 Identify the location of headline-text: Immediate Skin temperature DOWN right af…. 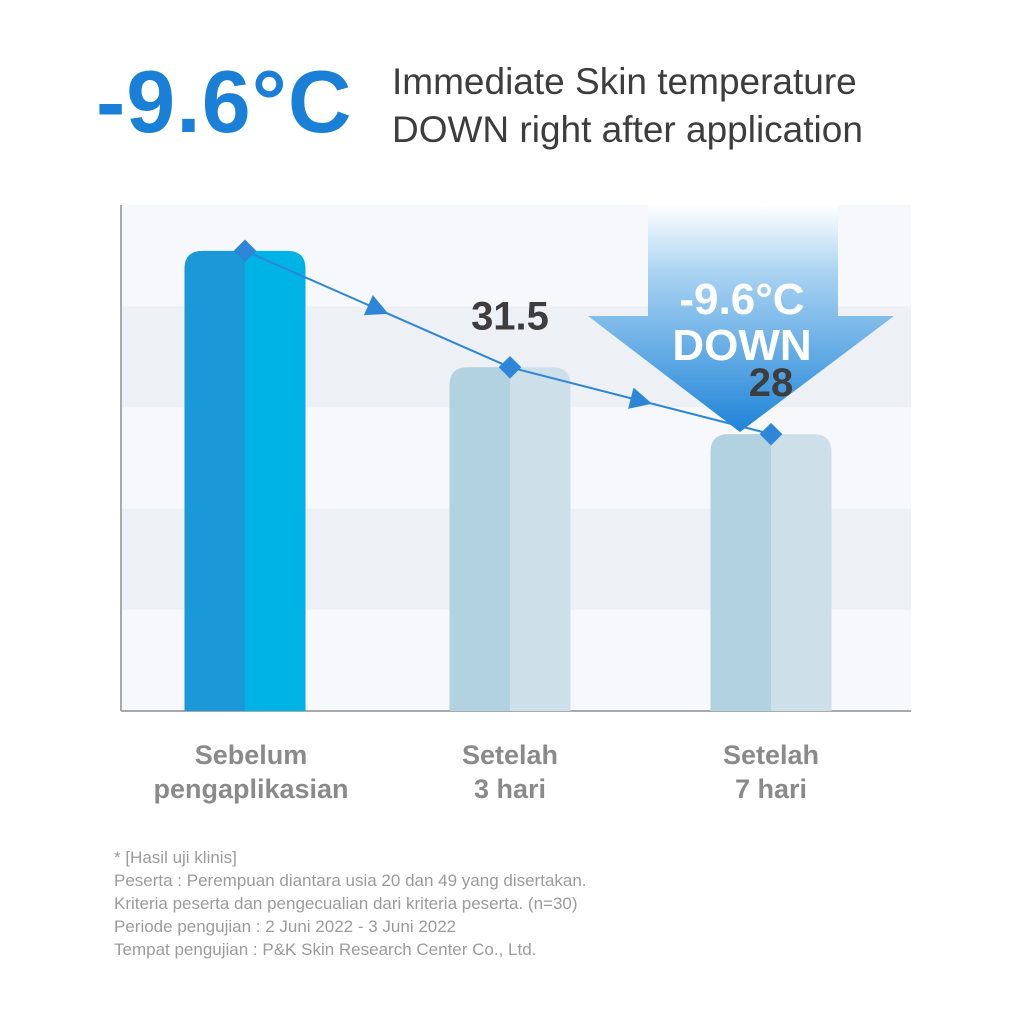
(627, 106).